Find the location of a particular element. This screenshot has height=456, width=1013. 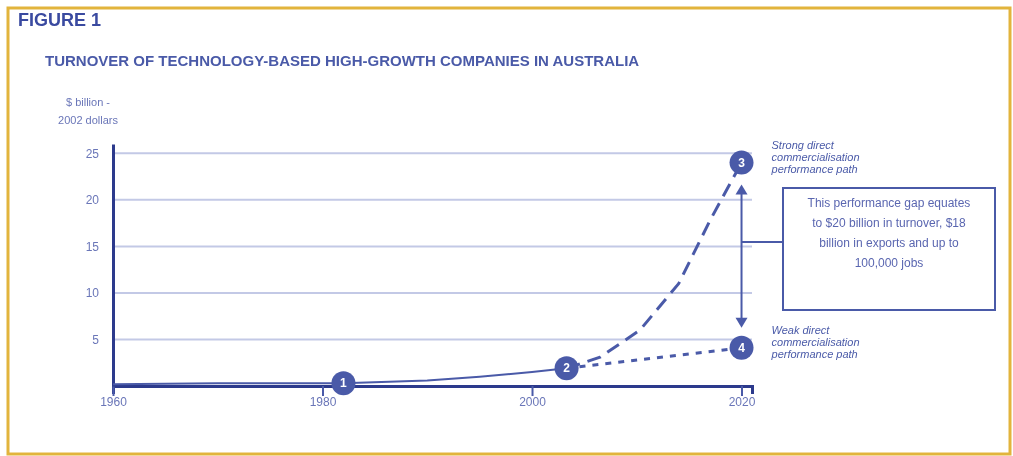

x-tick-label: 1980 is located at coordinates (323, 401).